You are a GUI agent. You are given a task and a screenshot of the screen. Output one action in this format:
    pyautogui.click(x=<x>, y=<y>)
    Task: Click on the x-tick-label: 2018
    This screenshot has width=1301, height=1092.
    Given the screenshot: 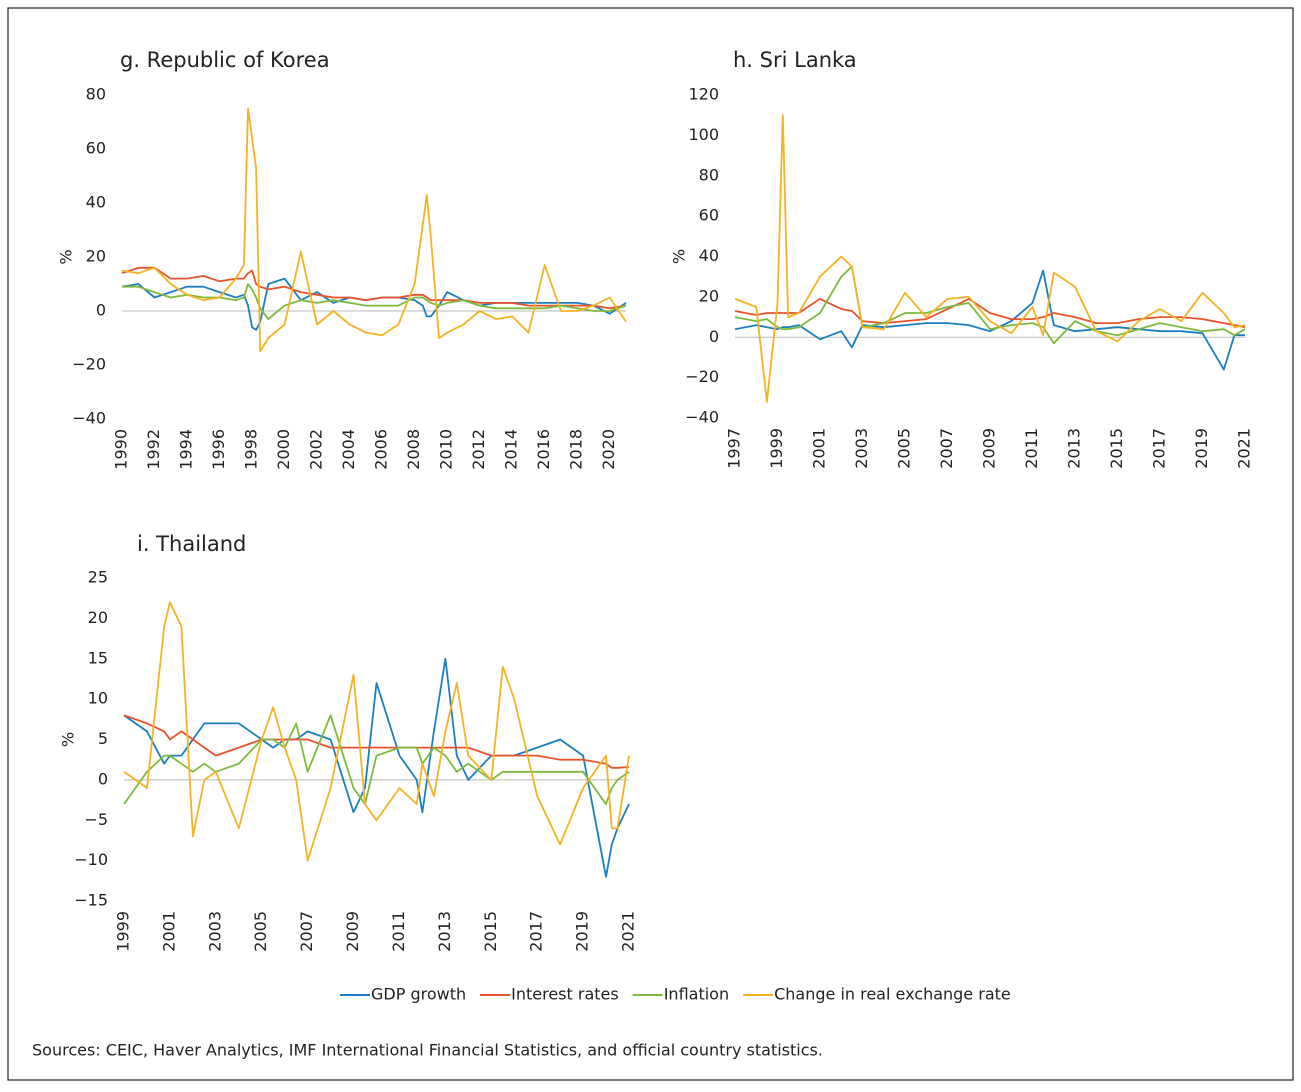 What is the action you would take?
    pyautogui.click(x=576, y=449)
    